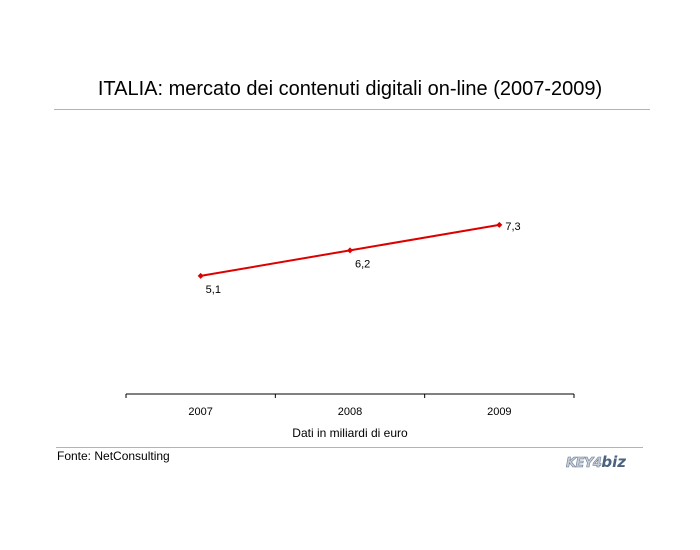 The height and width of the screenshot is (550, 700). I want to click on key4biz-logo: KEY4biz, so click(604, 463).